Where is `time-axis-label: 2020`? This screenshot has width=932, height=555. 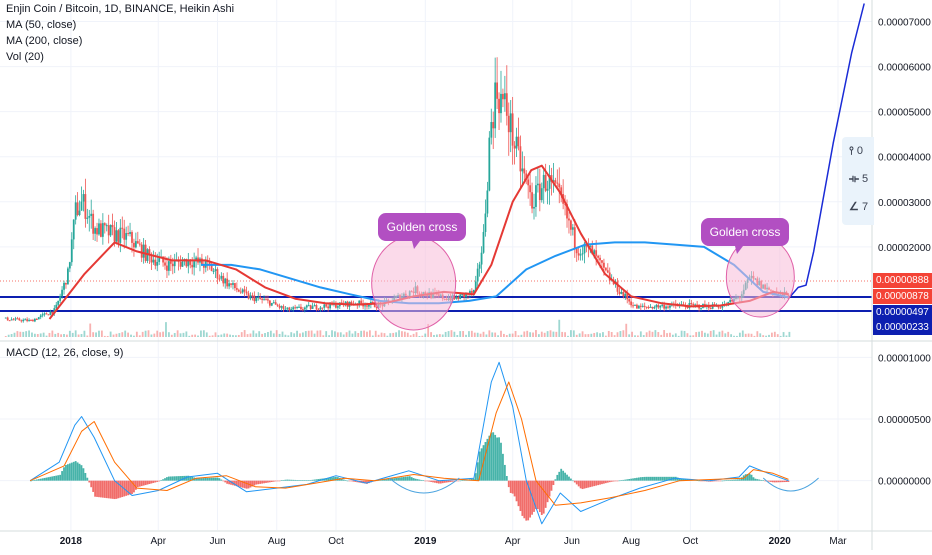
time-axis-label: 2020 is located at coordinates (780, 541).